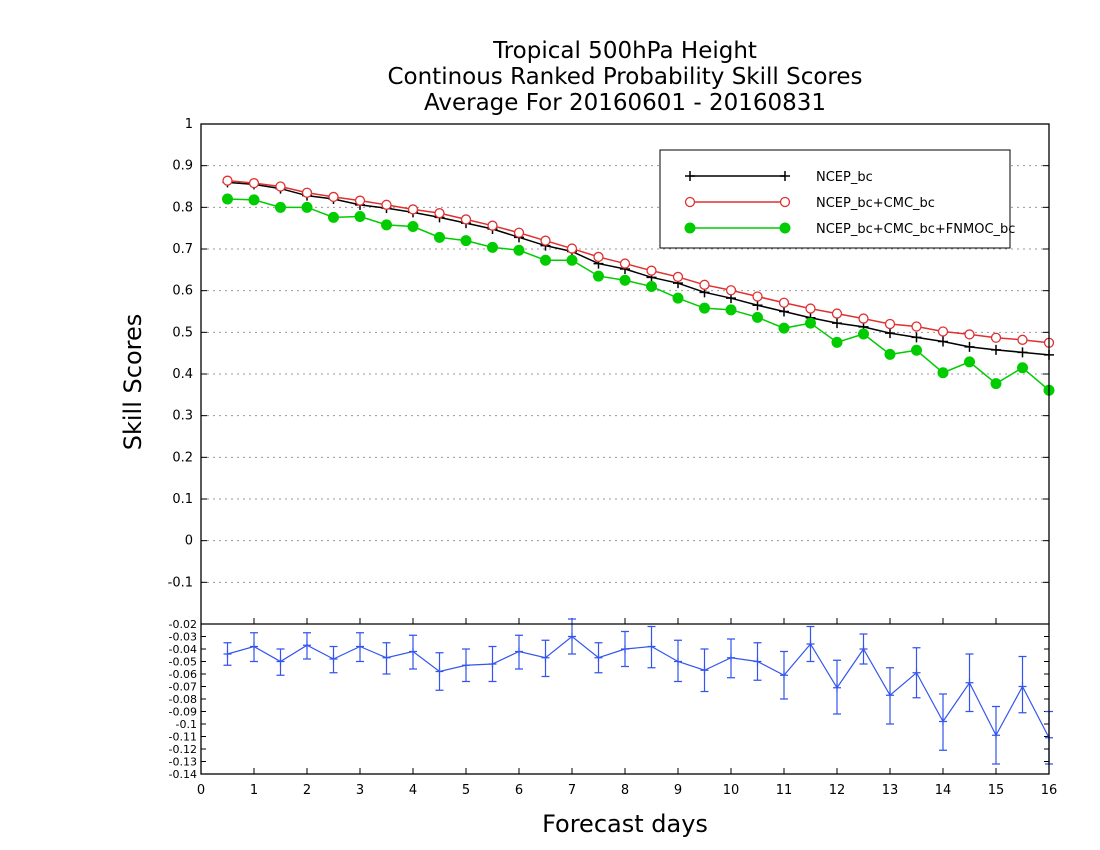 This screenshot has height=850, width=1100. I want to click on x-tick-label: 16, so click(1049, 790).